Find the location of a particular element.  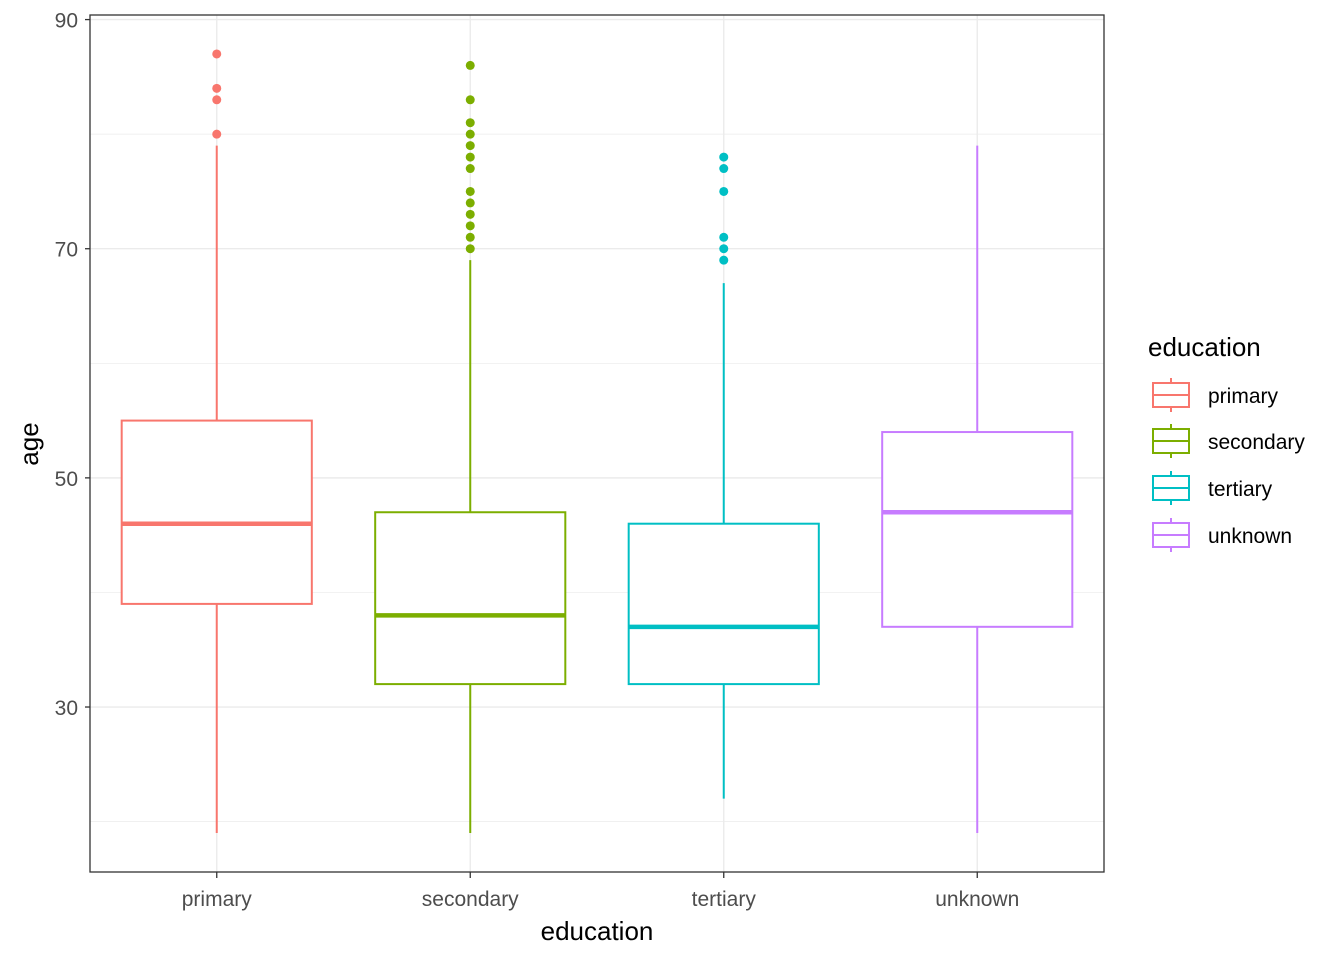

legend-label: tertiary is located at coordinates (1240, 489).